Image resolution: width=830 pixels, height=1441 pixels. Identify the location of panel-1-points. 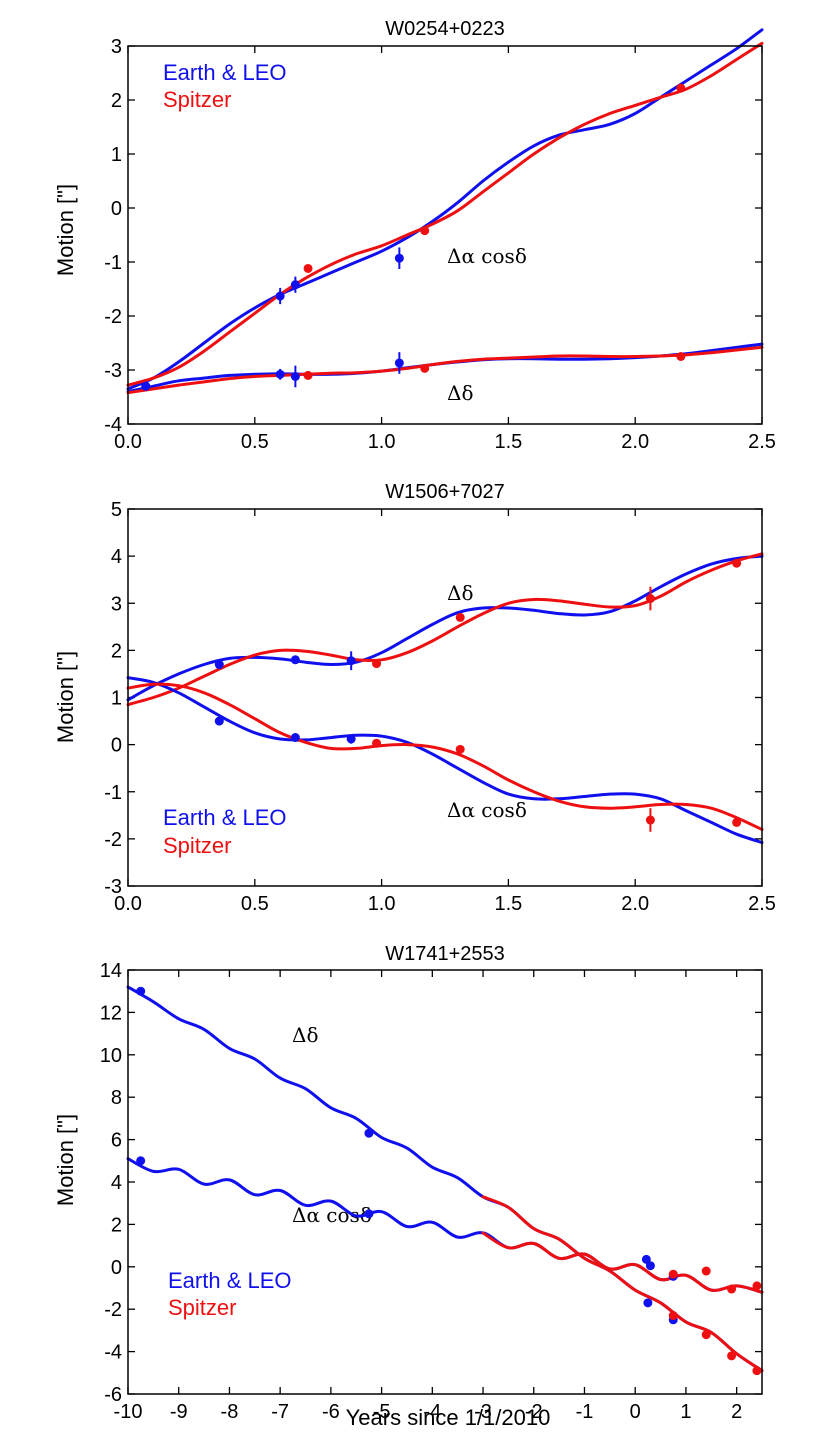
(413, 237).